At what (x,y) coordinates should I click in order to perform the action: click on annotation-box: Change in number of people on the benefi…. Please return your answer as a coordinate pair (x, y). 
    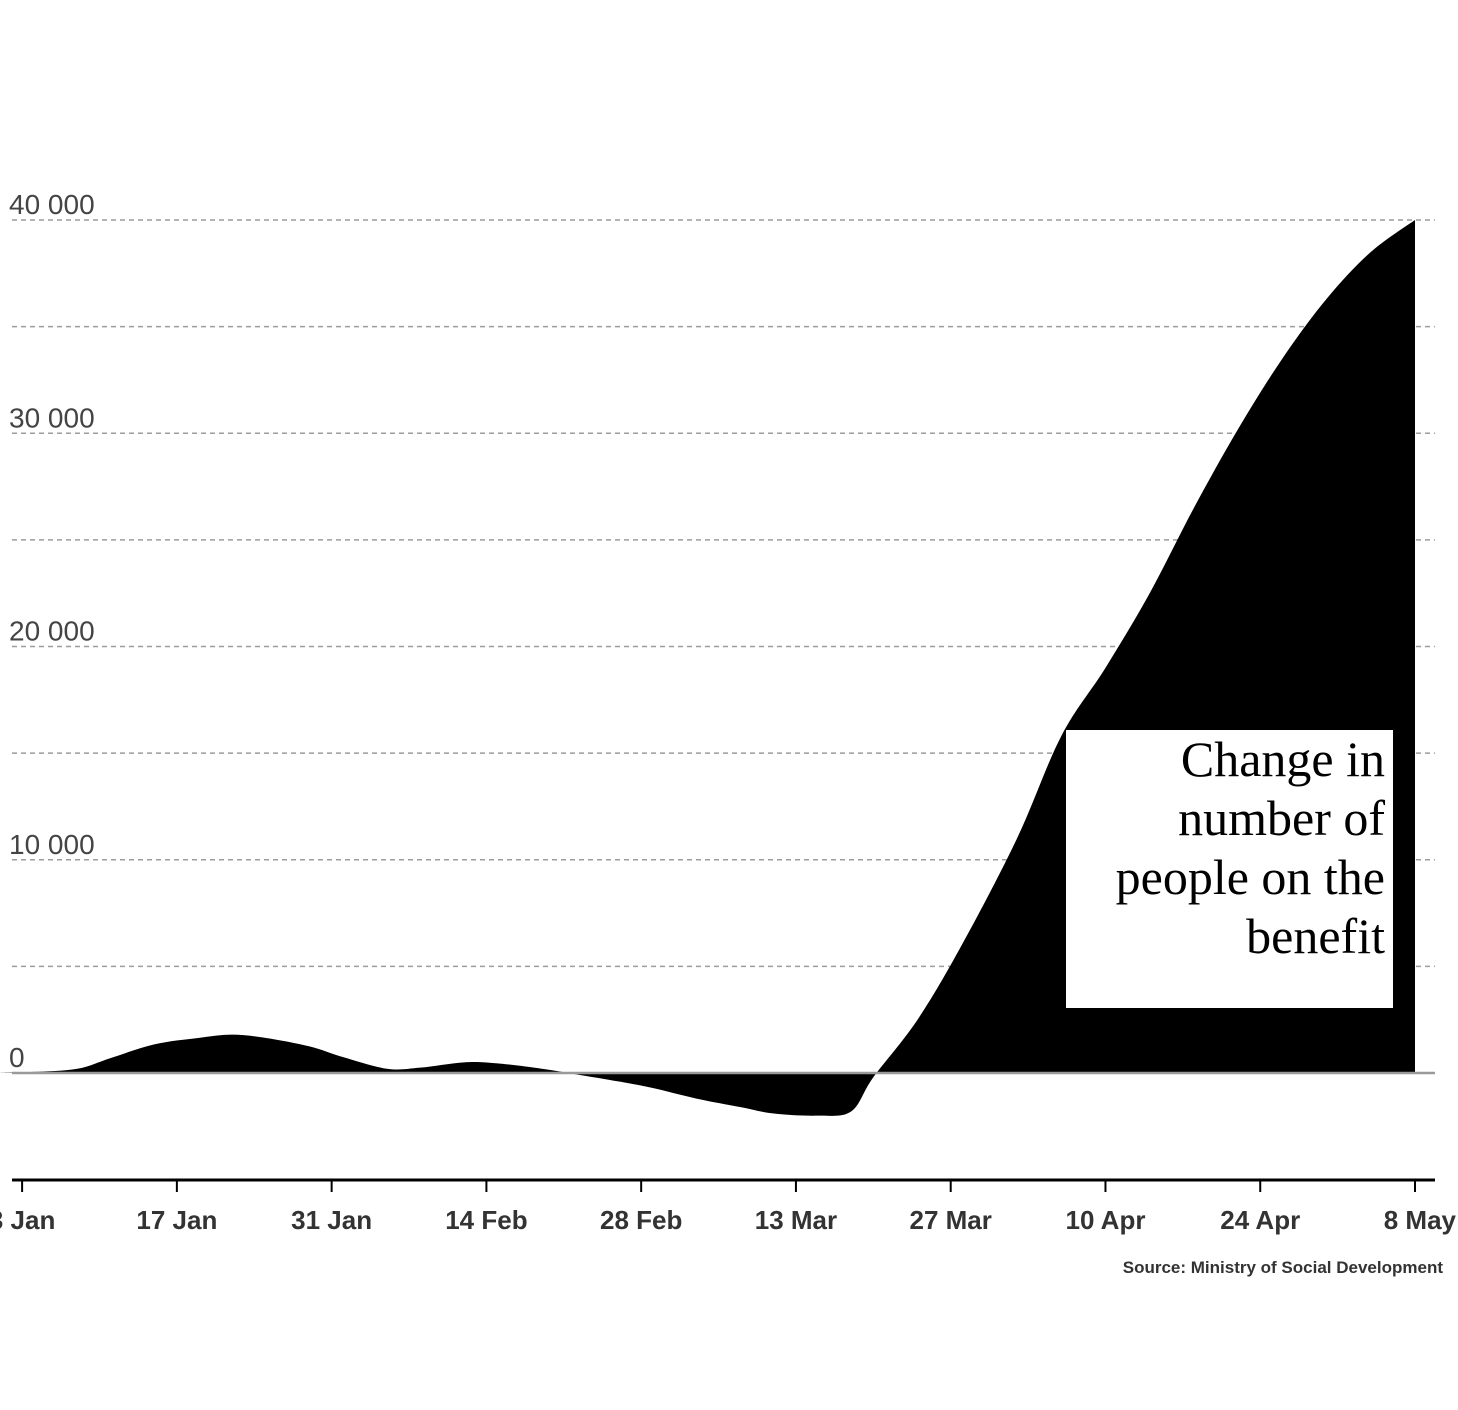
    Looking at the image, I should click on (1229, 869).